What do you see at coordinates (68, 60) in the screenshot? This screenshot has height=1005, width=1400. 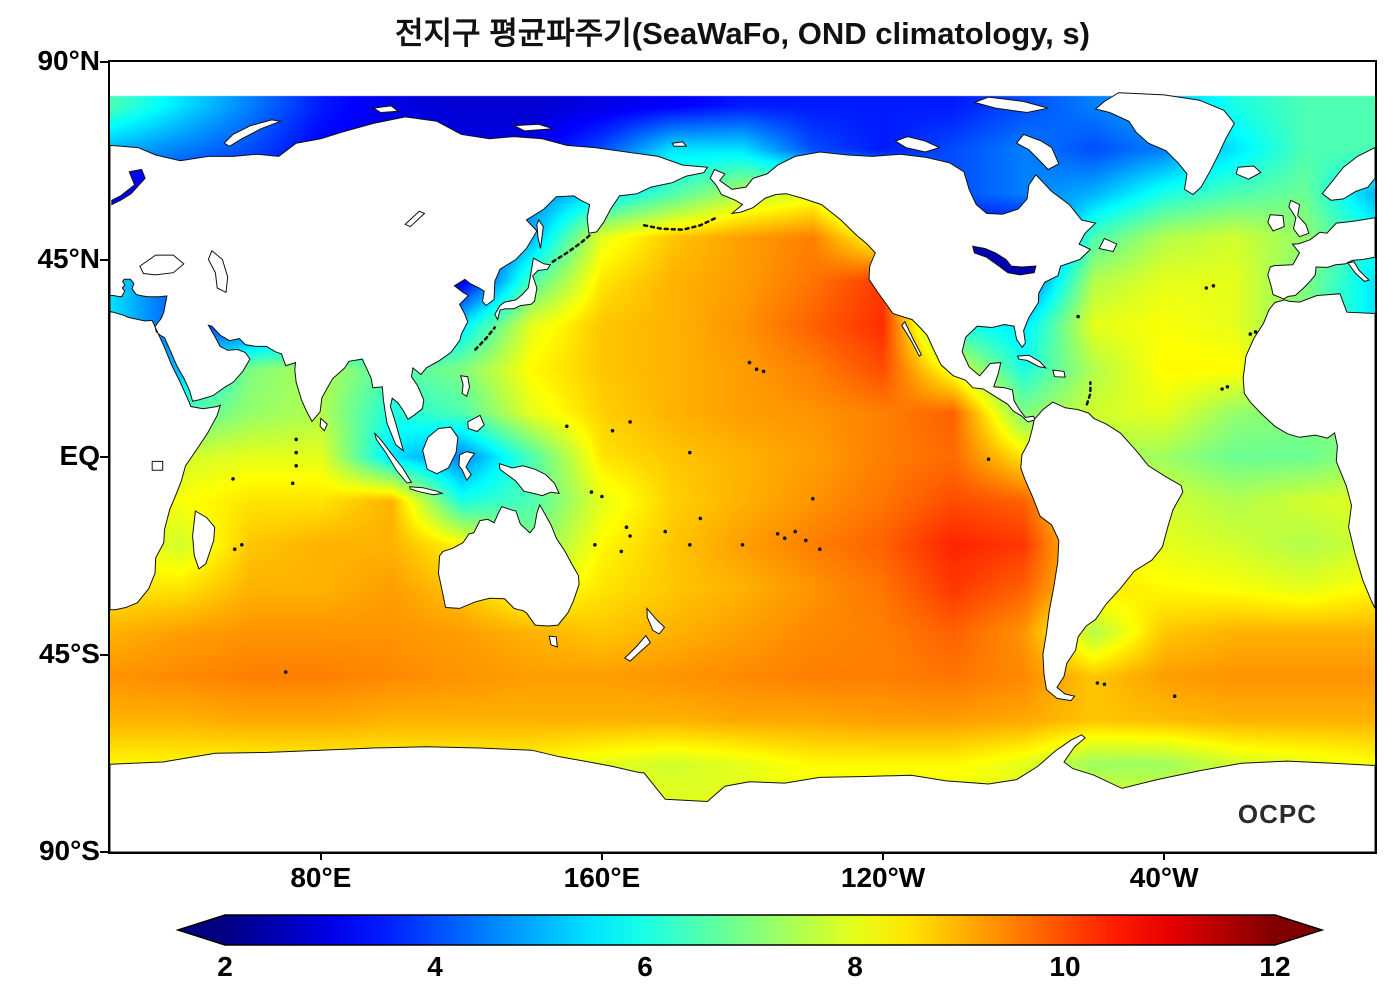 I see `y-tick-label: 90°N` at bounding box center [68, 60].